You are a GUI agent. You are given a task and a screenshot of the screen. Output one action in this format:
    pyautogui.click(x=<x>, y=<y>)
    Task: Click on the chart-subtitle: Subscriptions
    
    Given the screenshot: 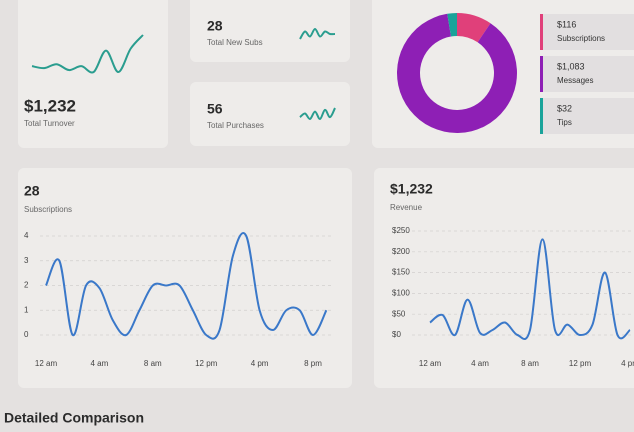 What is the action you would take?
    pyautogui.click(x=48, y=209)
    